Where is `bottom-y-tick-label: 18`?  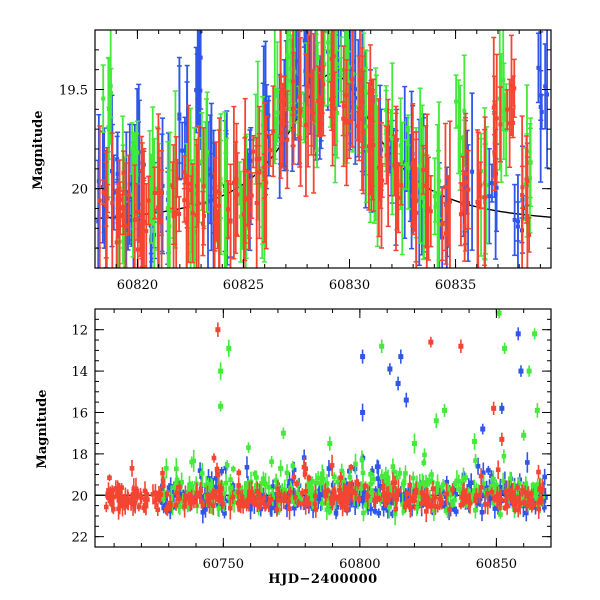
bottom-y-tick-label: 18 is located at coordinates (79, 455).